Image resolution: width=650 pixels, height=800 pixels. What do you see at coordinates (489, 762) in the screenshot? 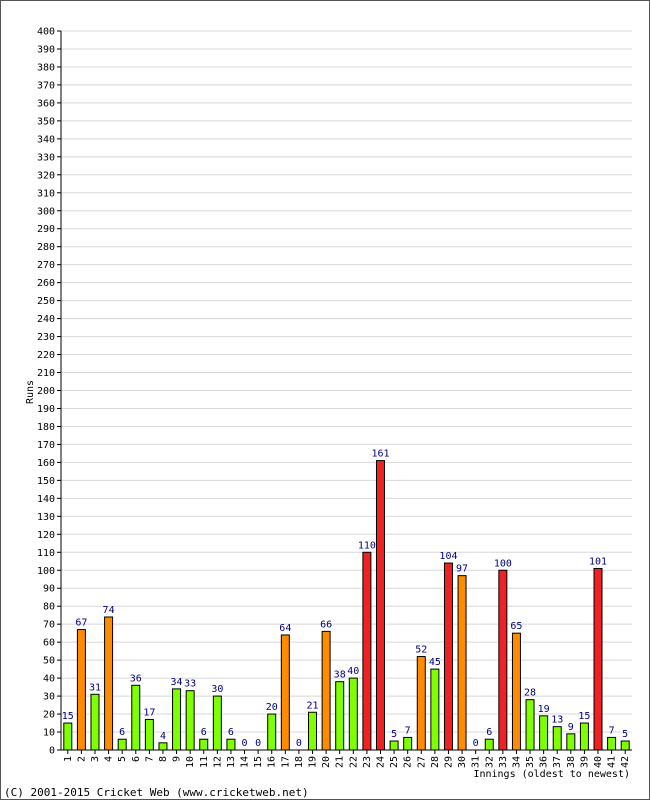
I see `x-tick-label: 32` at bounding box center [489, 762].